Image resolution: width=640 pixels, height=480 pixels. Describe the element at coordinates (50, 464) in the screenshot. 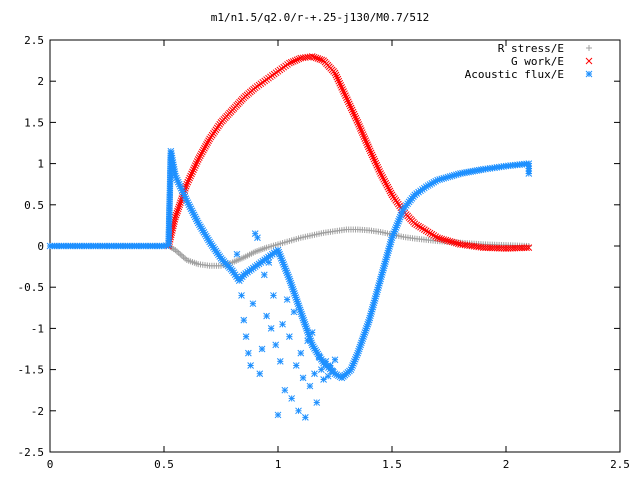

I see `x-tick-label: 0` at that location.